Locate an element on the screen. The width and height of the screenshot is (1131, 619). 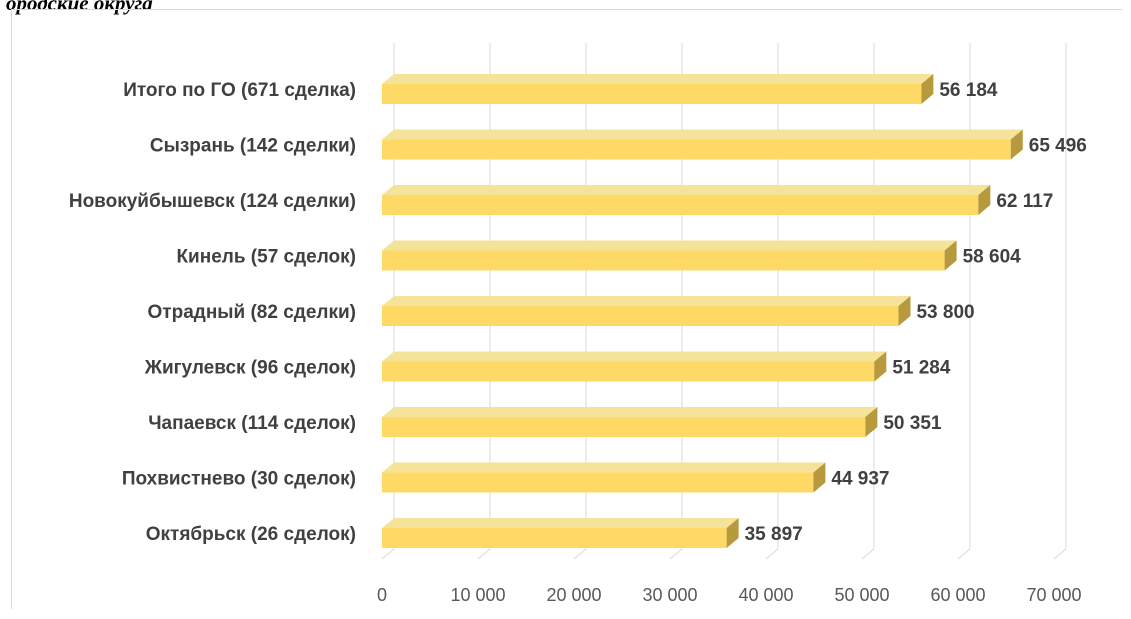
x-tick-label-1: 10 000 is located at coordinates (477, 595).